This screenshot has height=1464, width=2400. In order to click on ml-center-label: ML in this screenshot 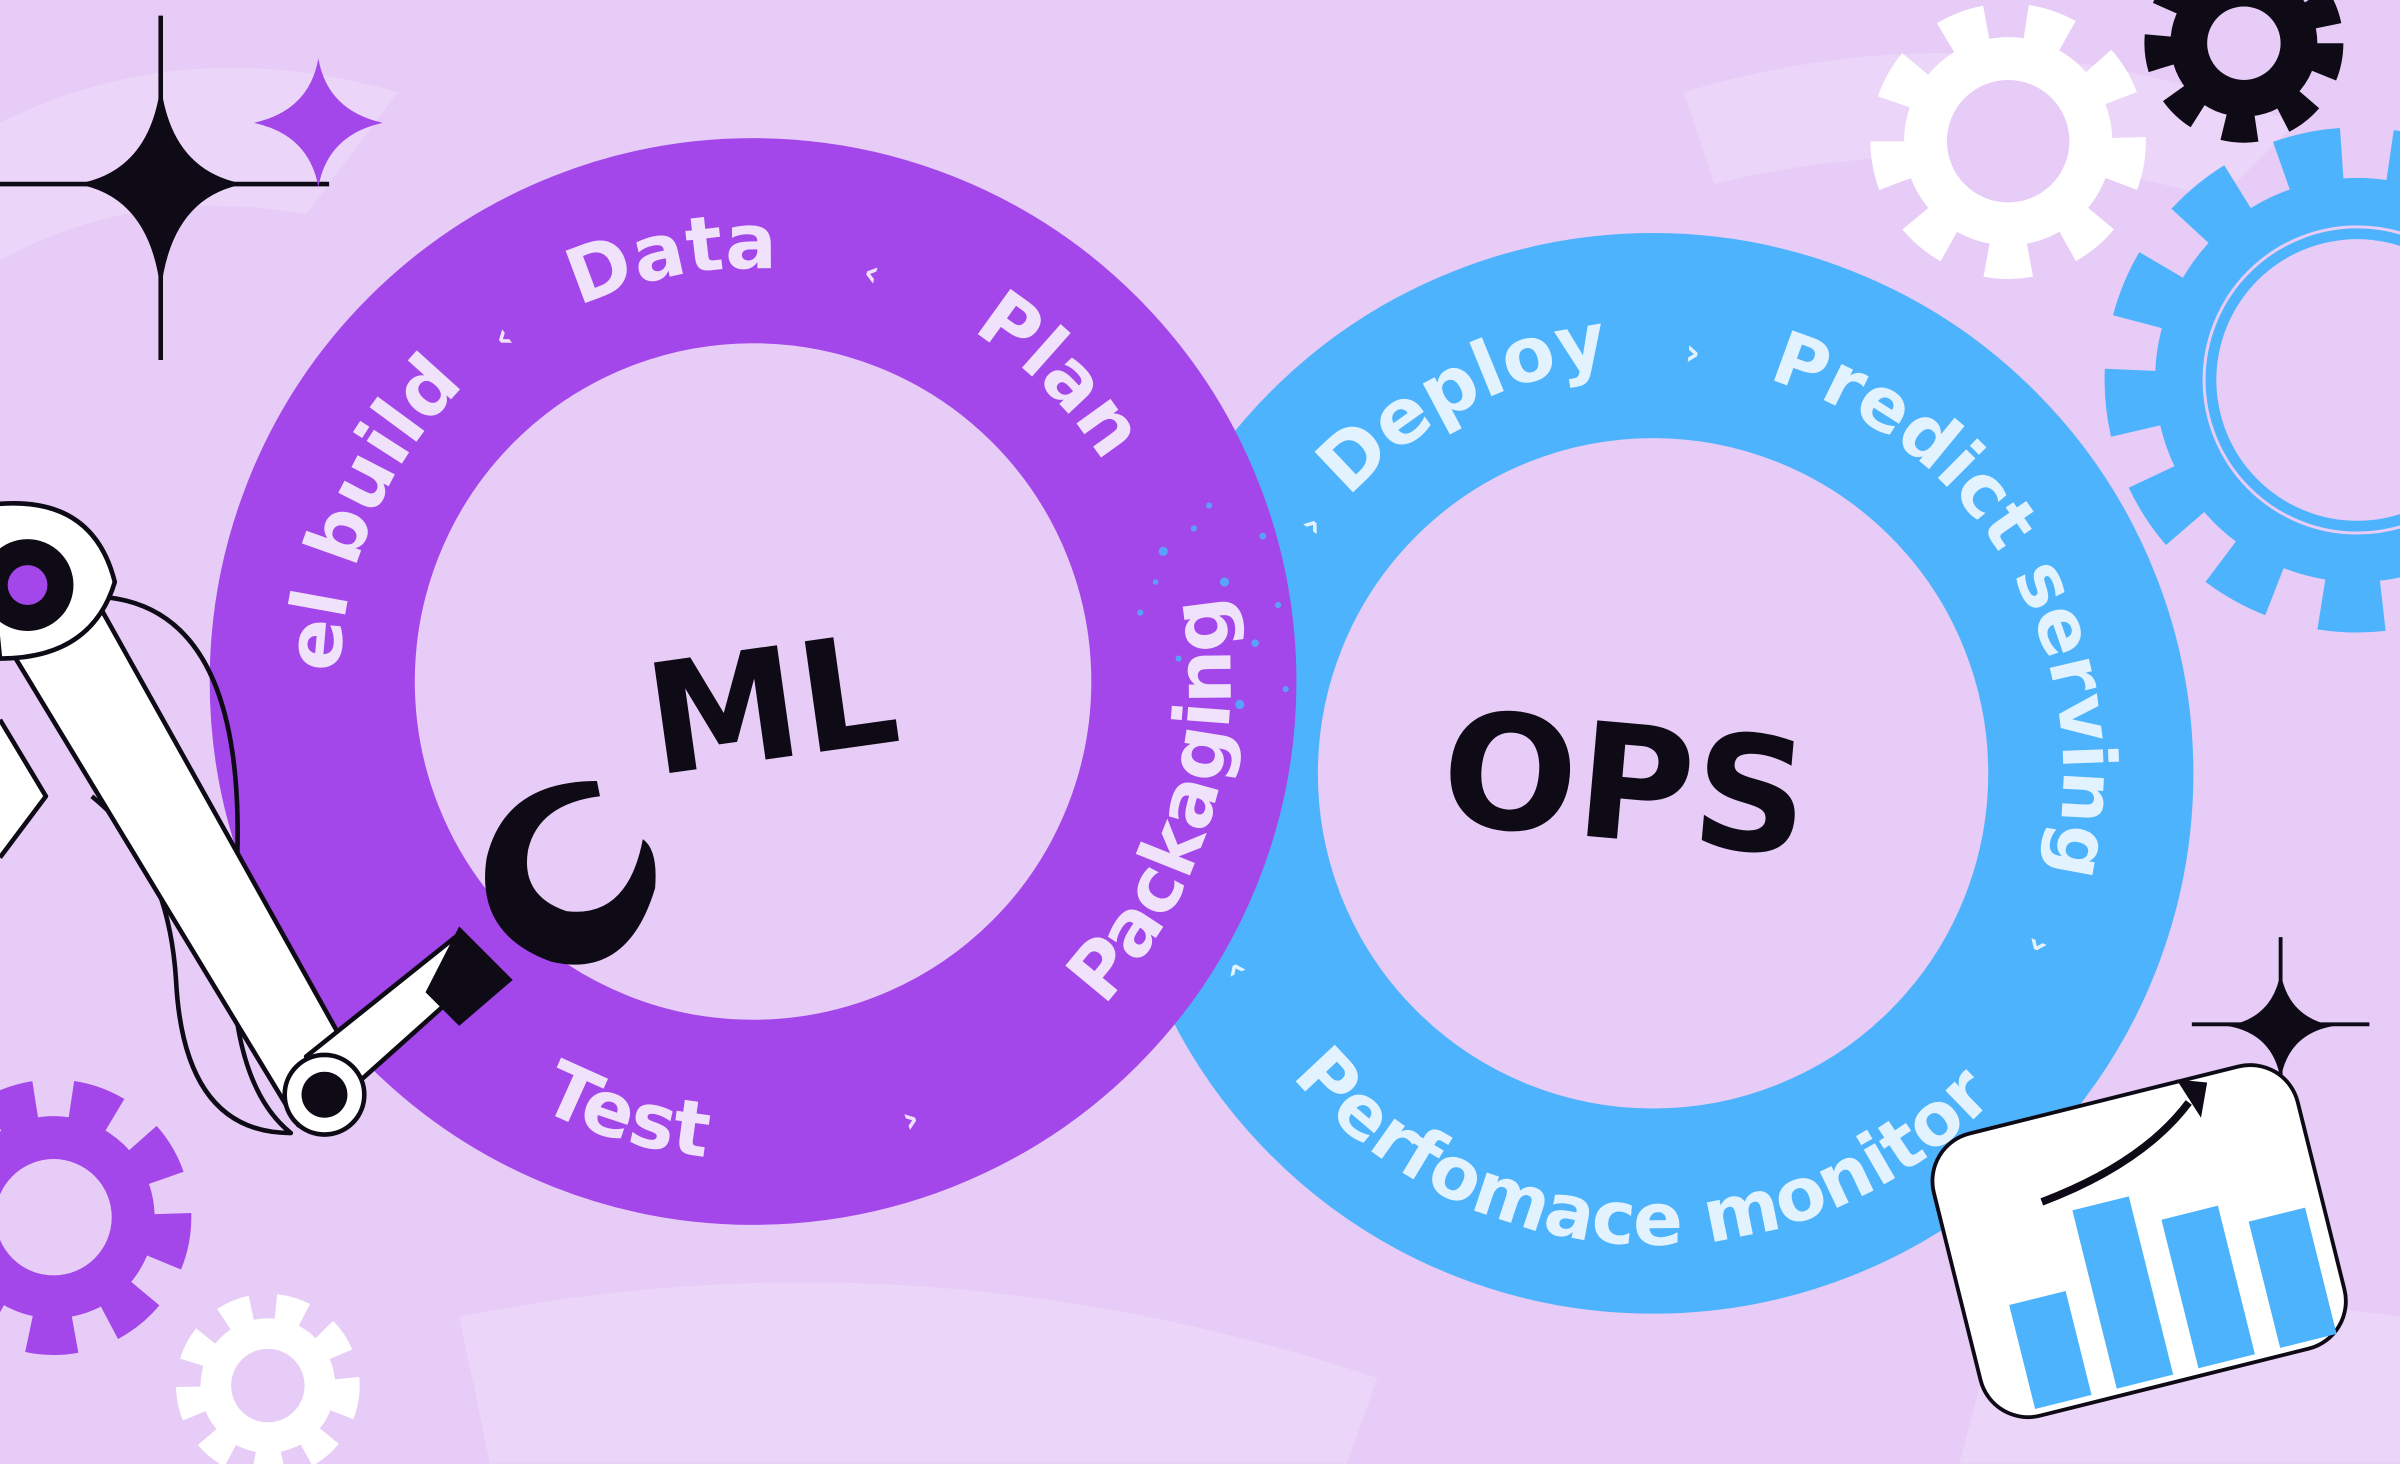, I will do `click(772, 706)`.